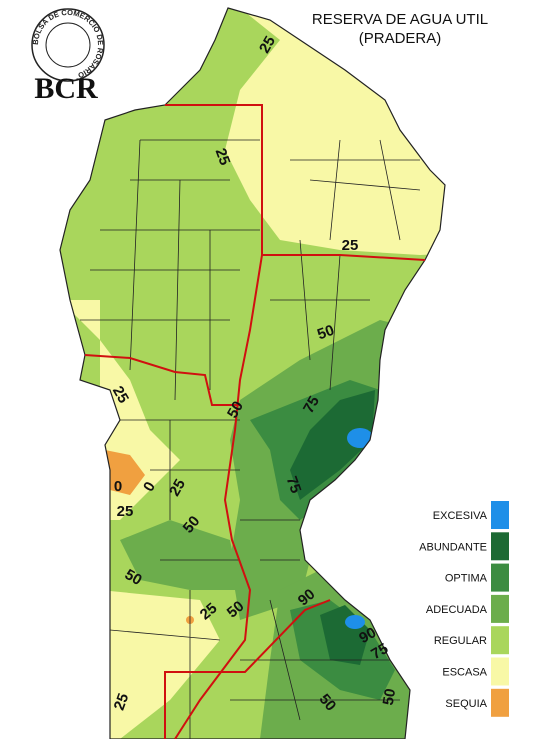  I want to click on logo-text: BCR, so click(66, 88).